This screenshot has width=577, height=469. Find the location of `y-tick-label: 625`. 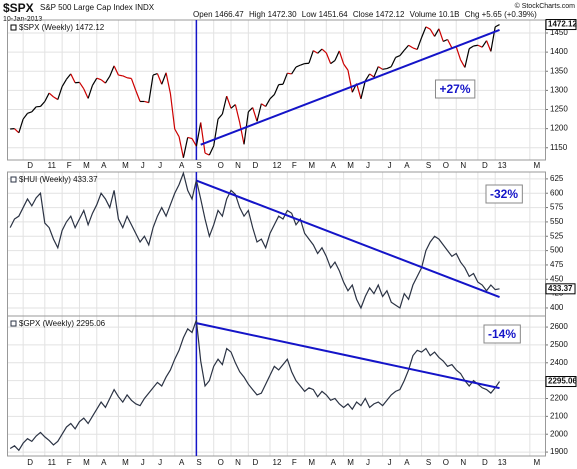

y-tick-label: 625 is located at coordinates (557, 178).